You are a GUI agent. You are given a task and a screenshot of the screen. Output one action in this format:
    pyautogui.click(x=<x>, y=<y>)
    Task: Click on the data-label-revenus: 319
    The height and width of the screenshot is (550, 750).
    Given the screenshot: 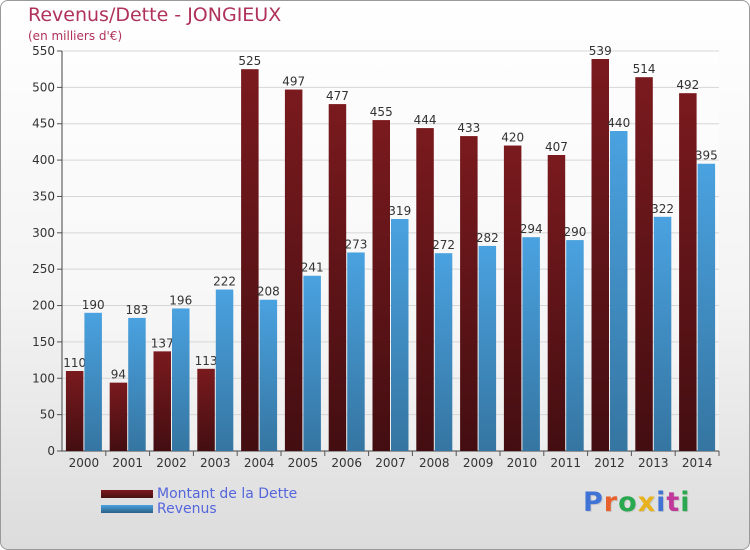 What is the action you would take?
    pyautogui.click(x=399, y=211)
    